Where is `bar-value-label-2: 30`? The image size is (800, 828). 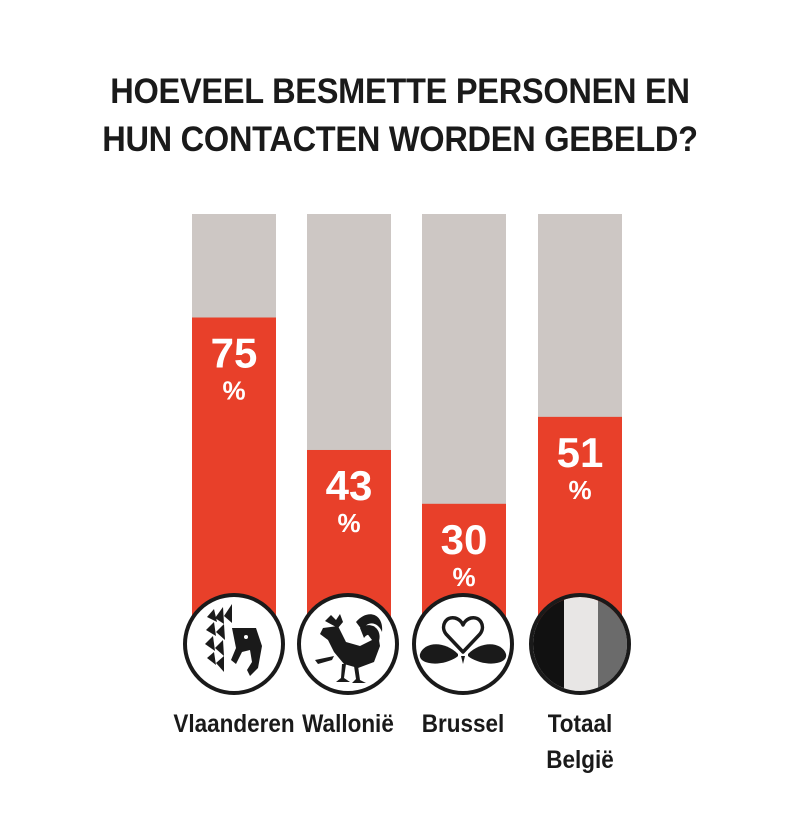
bar-value-label-2: 30 is located at coordinates (464, 539).